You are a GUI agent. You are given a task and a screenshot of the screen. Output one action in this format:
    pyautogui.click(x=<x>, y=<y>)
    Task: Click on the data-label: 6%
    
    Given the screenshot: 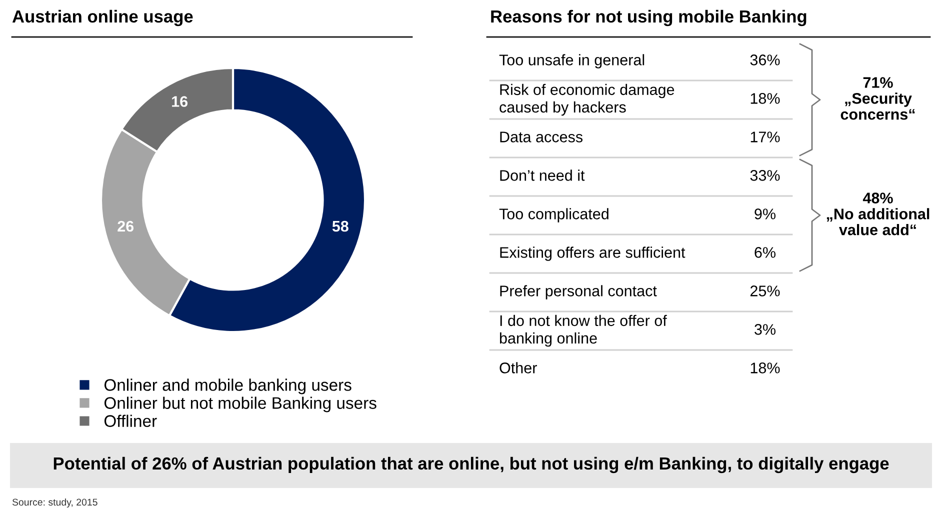 What is the action you would take?
    pyautogui.click(x=765, y=252)
    